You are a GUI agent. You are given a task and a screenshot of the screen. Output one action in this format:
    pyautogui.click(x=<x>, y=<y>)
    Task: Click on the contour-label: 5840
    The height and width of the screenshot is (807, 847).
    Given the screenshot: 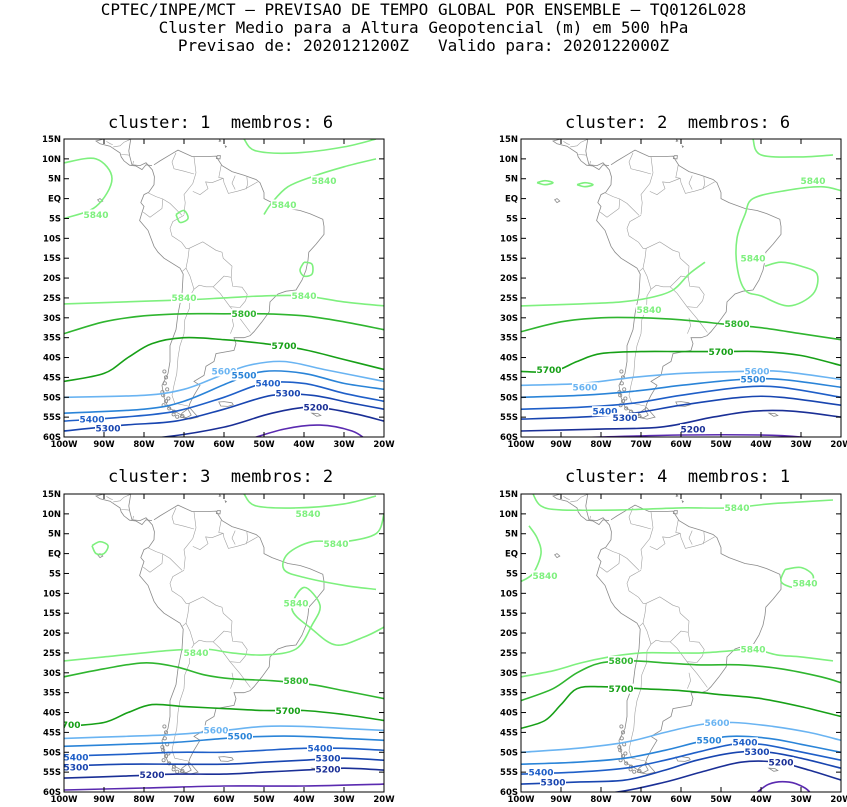 What is the action you would take?
    pyautogui.click(x=752, y=650)
    